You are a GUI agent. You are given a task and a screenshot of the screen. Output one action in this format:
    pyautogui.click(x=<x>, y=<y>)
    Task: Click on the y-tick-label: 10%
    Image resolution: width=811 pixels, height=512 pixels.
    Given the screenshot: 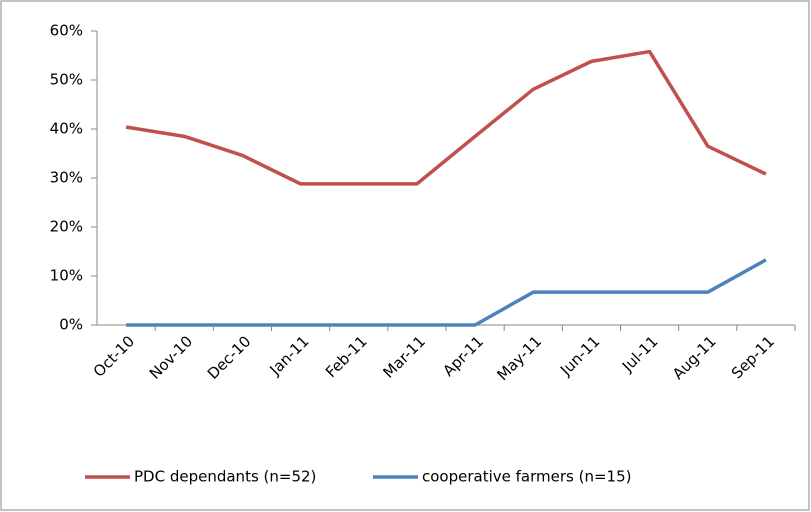 What is the action you would take?
    pyautogui.click(x=66, y=276)
    